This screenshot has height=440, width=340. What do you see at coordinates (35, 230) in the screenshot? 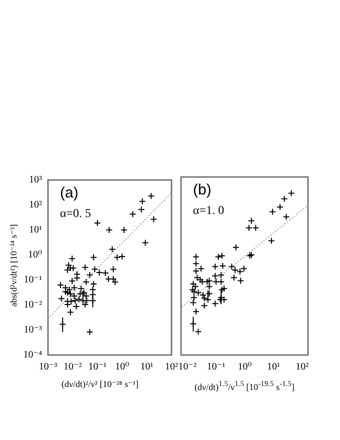
I see `y-tick-label: 10¹` at bounding box center [35, 230].